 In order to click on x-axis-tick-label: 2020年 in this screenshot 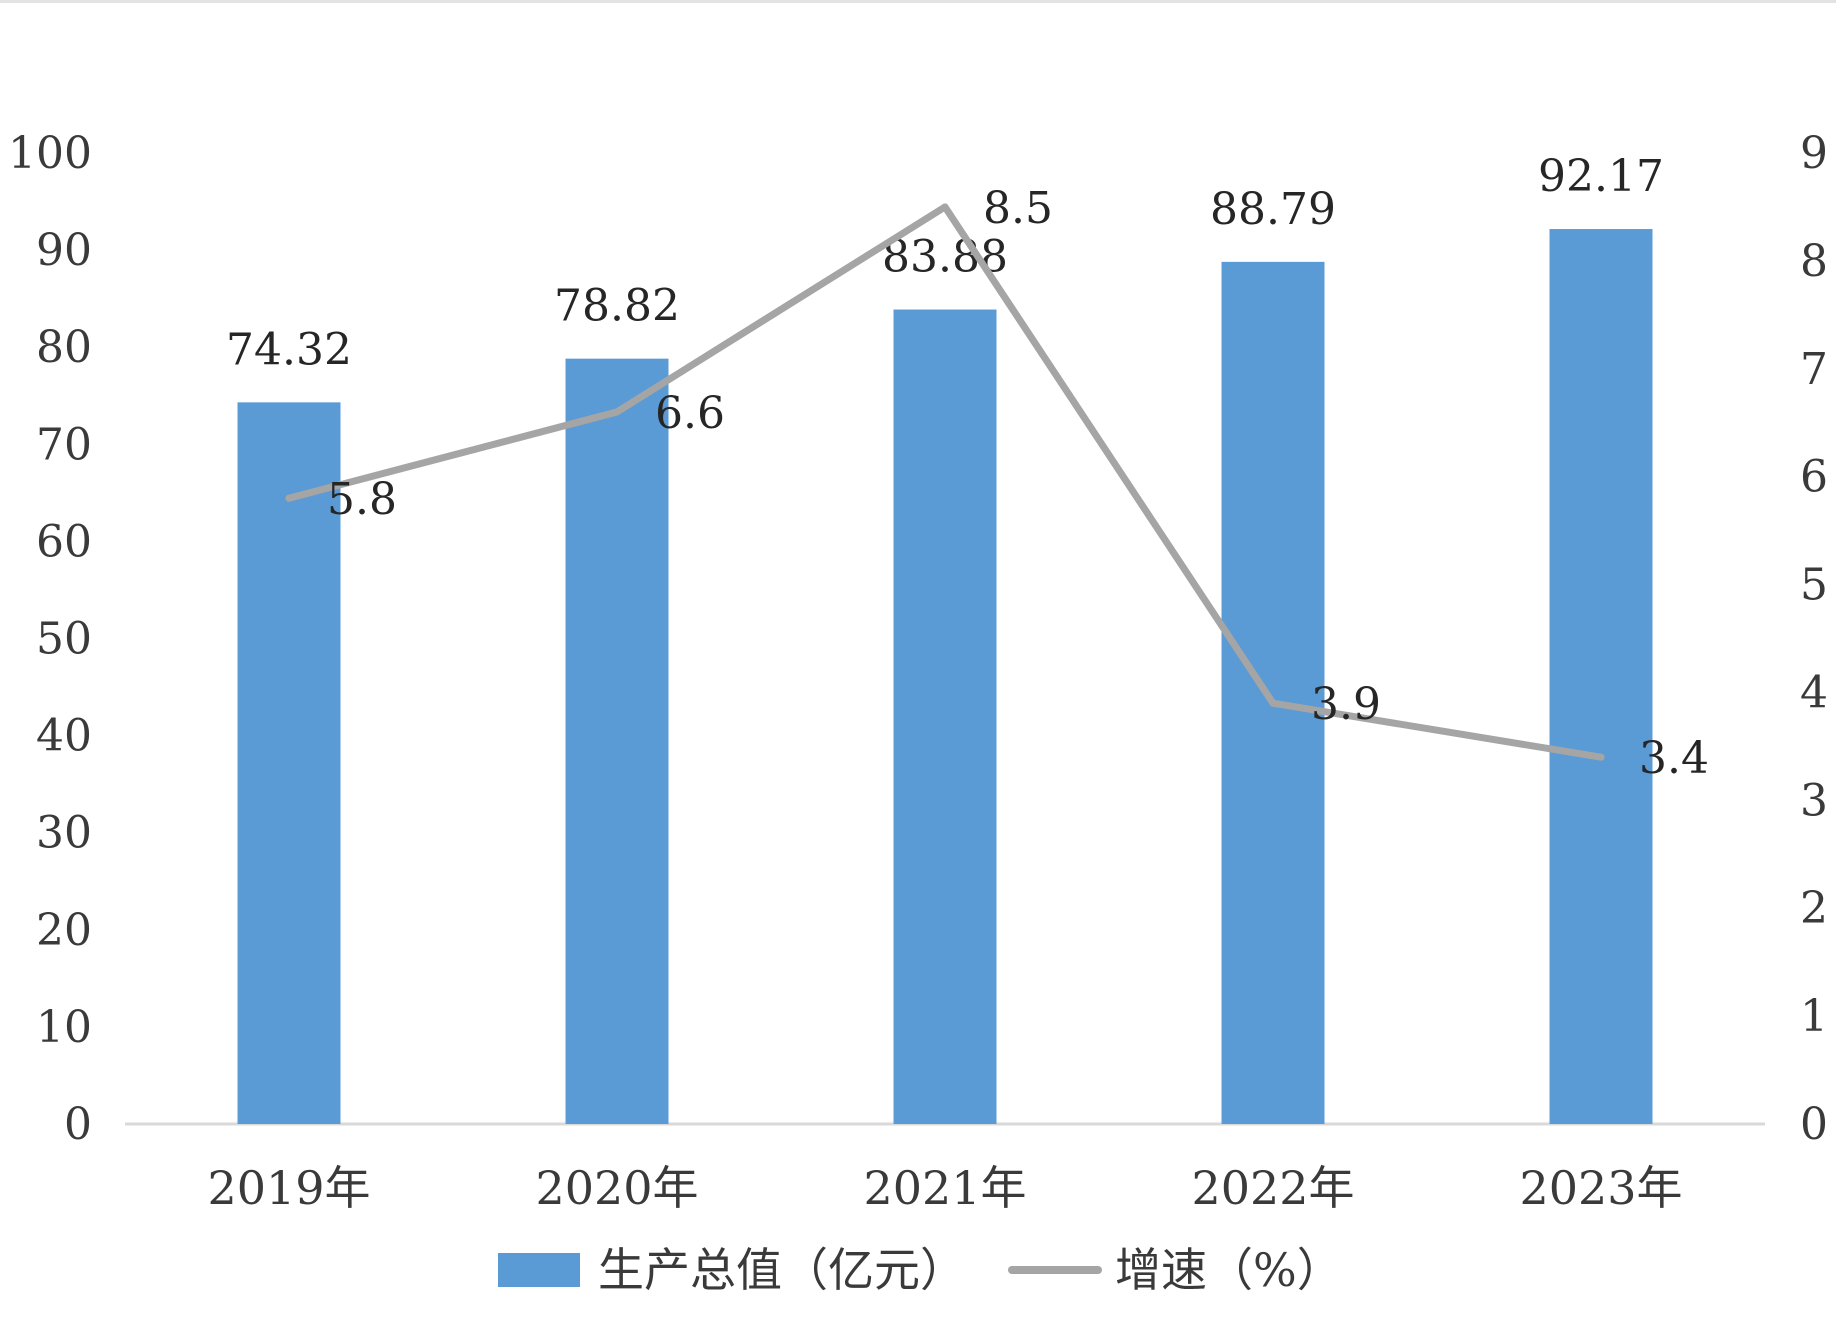, I will do `click(616, 1188)`.